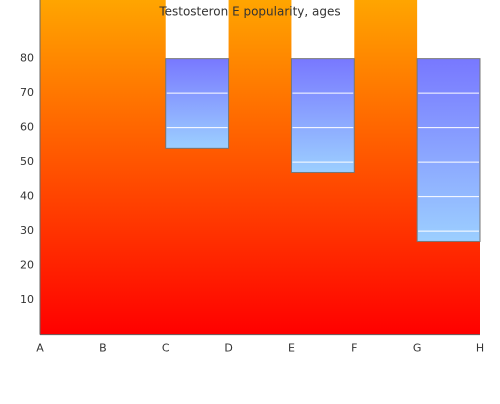 The height and width of the screenshot is (404, 500). What do you see at coordinates (103, 348) in the screenshot?
I see `x-tick-label: B` at bounding box center [103, 348].